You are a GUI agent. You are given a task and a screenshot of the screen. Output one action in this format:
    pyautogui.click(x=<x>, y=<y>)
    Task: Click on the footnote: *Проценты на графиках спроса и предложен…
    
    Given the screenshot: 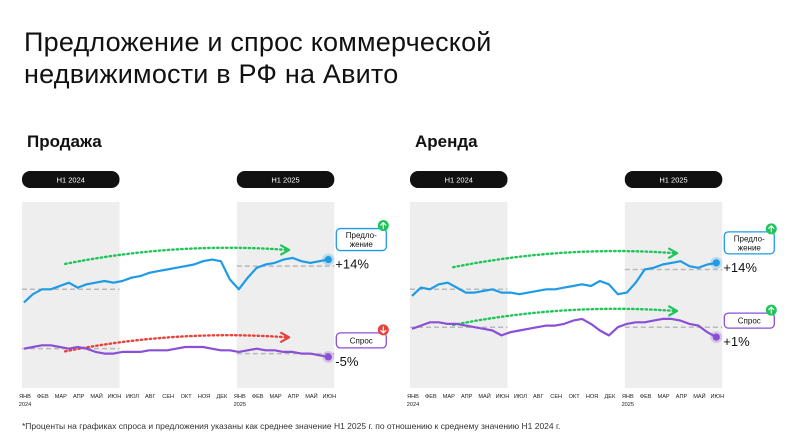 What is the action you would take?
    pyautogui.click(x=291, y=426)
    